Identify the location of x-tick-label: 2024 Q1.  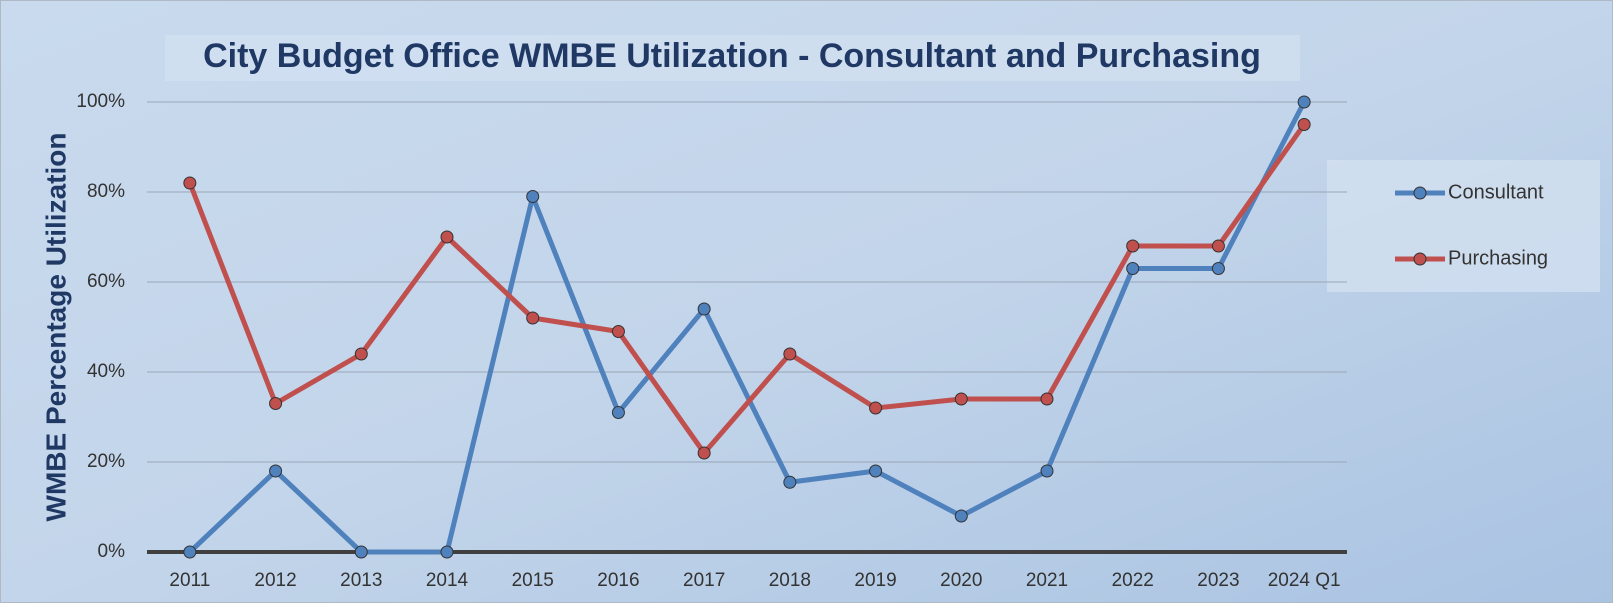
(1304, 580).